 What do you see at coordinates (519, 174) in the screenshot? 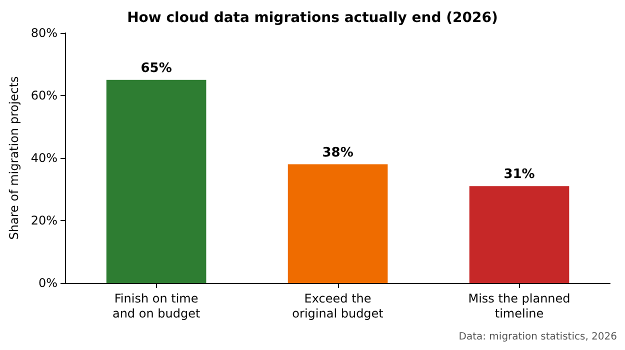
I see `data-label: 31%` at bounding box center [519, 174].